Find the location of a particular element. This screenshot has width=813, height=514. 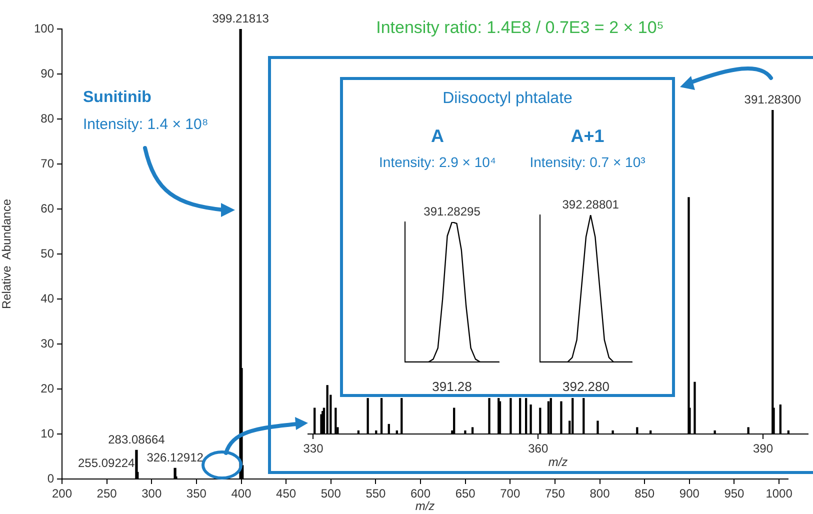

x-tick-label: 360 is located at coordinates (538, 449).